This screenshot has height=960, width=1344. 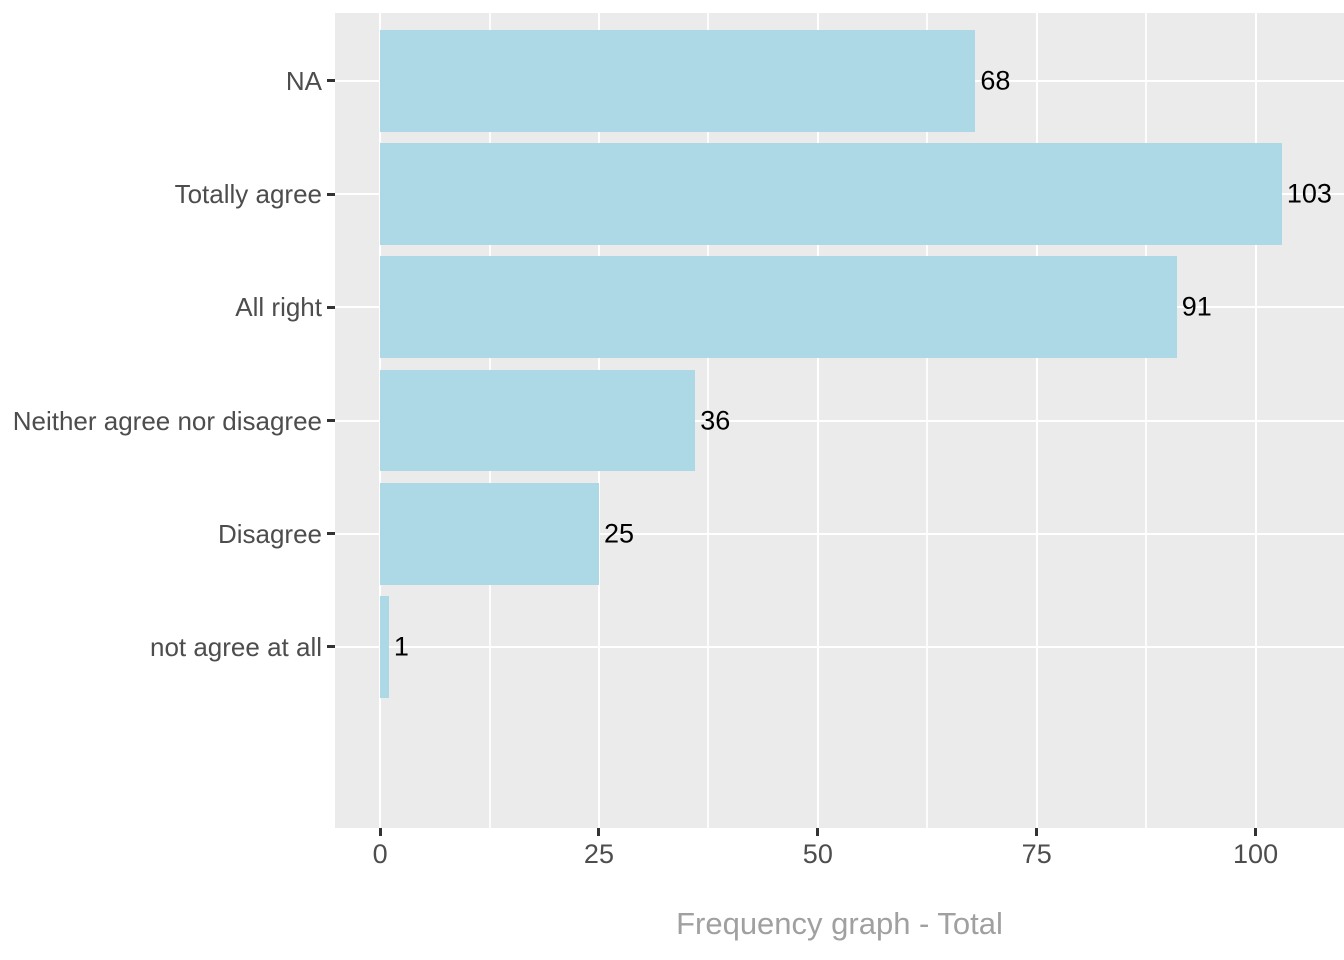 I want to click on value-label-totally-agree: 103, so click(x=1309, y=193).